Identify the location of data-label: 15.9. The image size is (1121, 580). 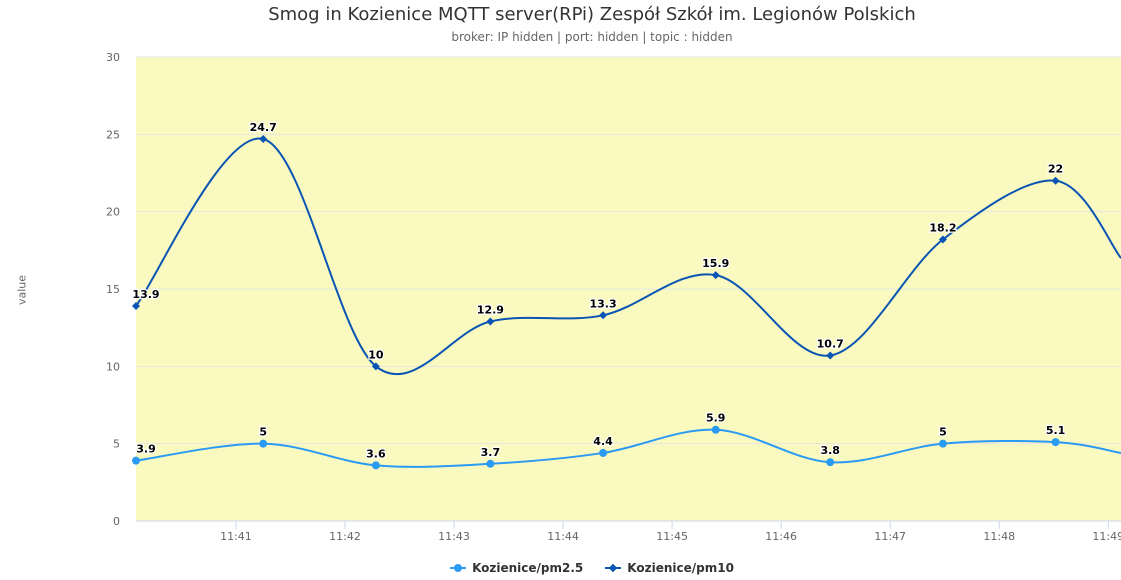
(715, 263).